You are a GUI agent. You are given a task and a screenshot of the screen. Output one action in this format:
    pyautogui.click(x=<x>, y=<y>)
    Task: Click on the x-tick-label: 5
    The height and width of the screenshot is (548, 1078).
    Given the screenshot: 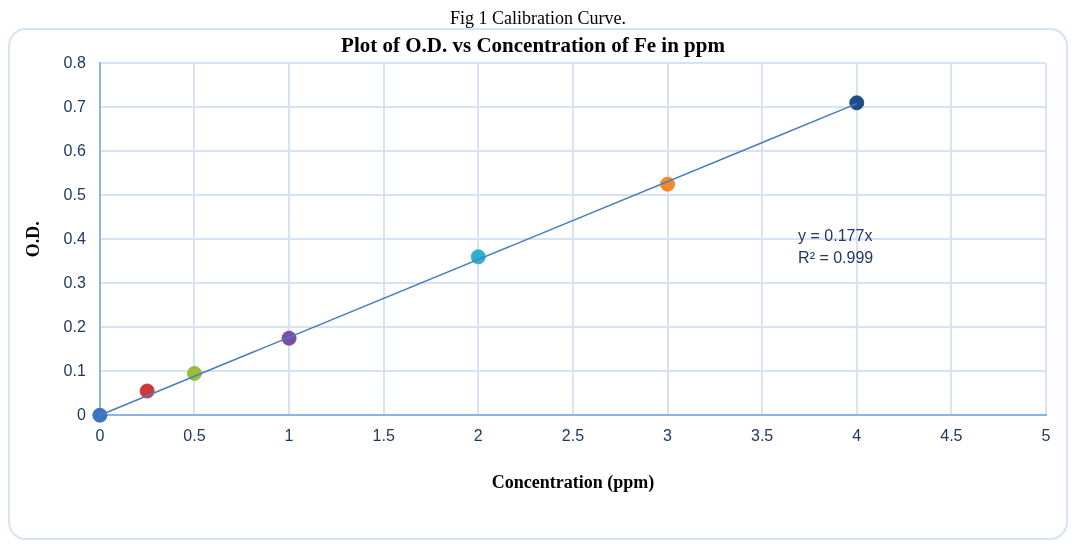 What is the action you would take?
    pyautogui.click(x=1046, y=436)
    